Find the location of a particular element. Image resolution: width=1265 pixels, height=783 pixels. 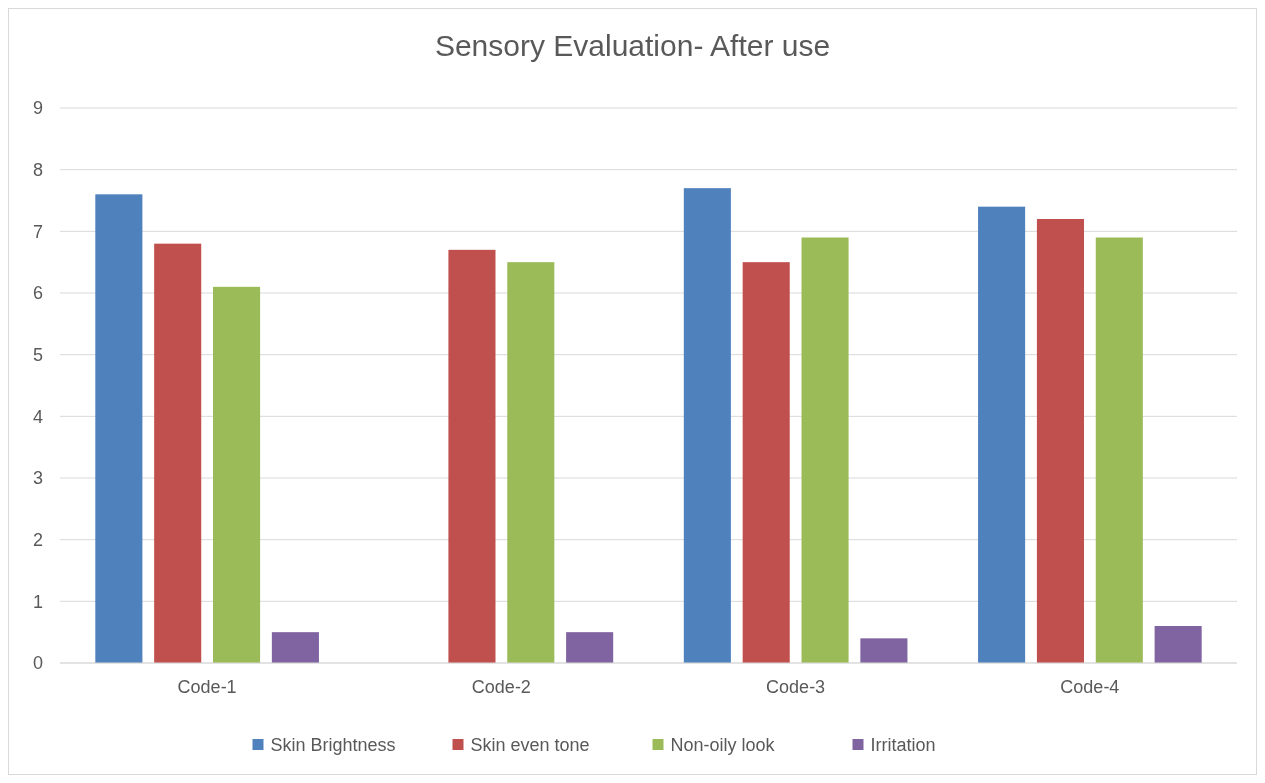

y-tick-label: 7 is located at coordinates (38, 231).